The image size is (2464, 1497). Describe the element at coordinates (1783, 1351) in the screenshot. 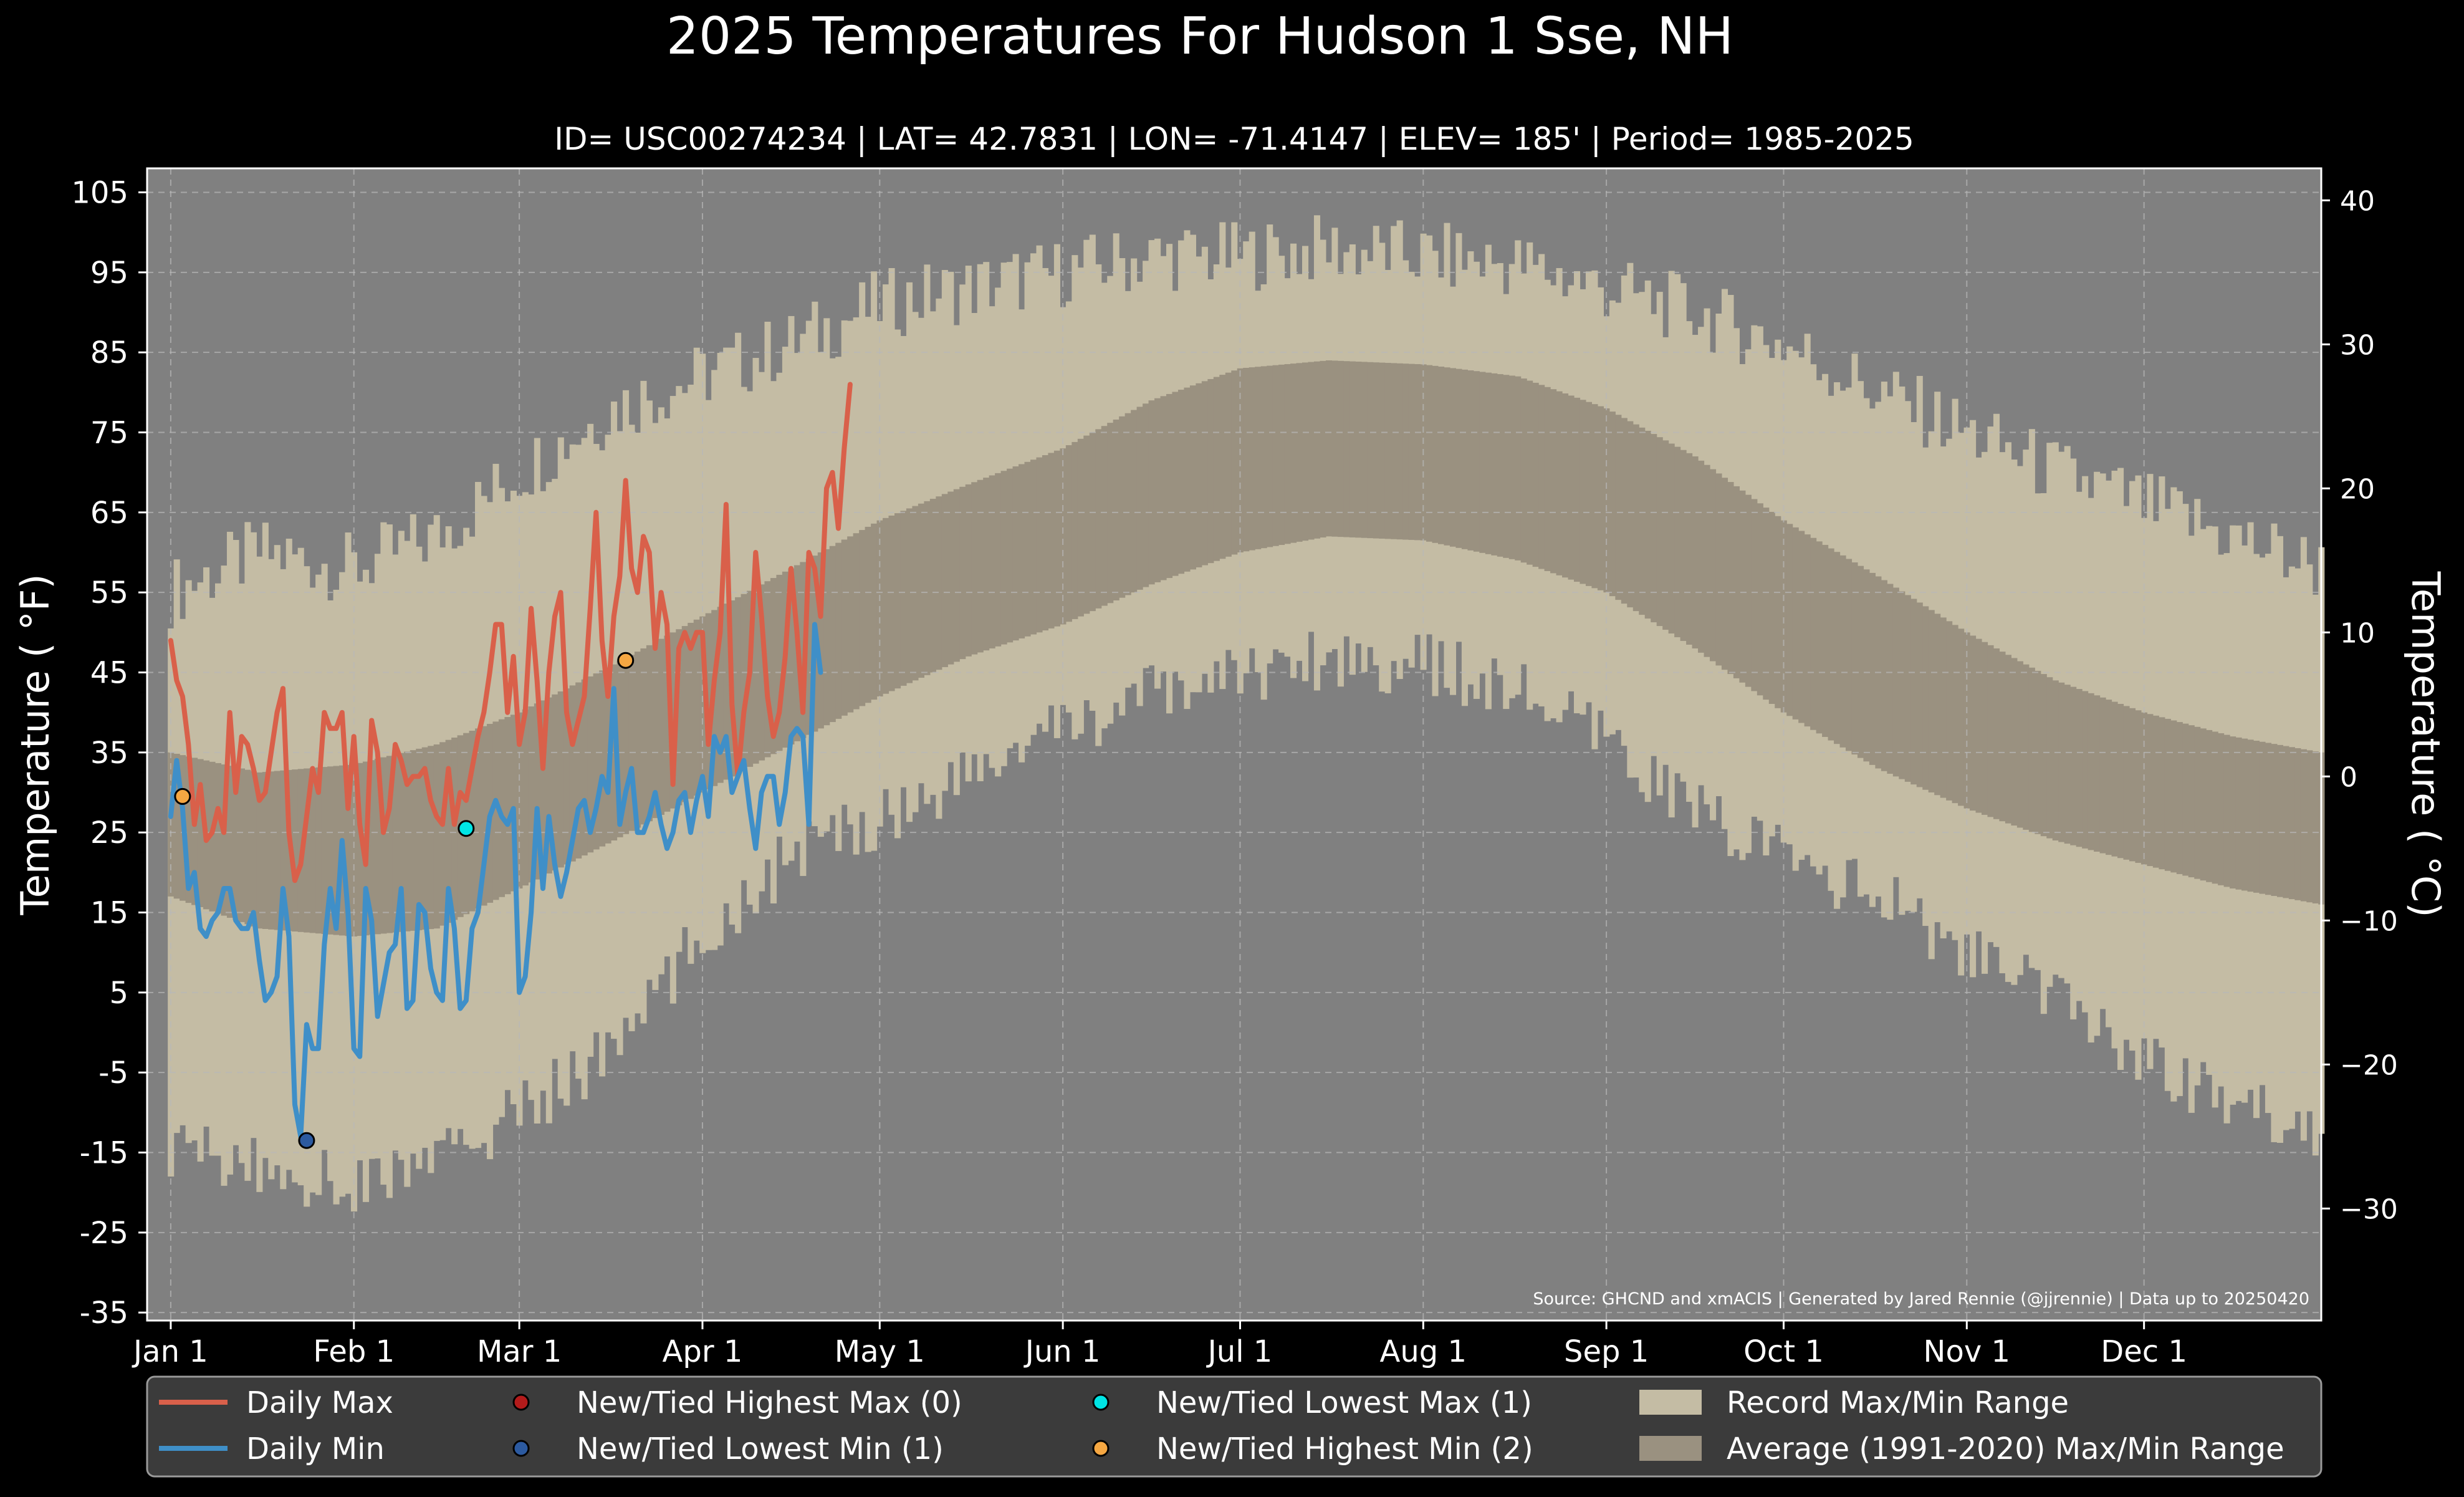

I see `x-tick-label: Oct 1` at that location.